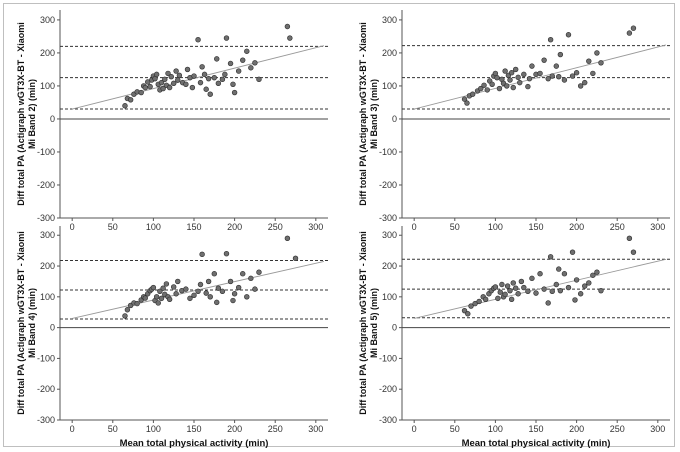 The width and height of the screenshot is (680, 452). Describe the element at coordinates (394, 119) in the screenshot. I see `y-tick-label: 0` at that location.